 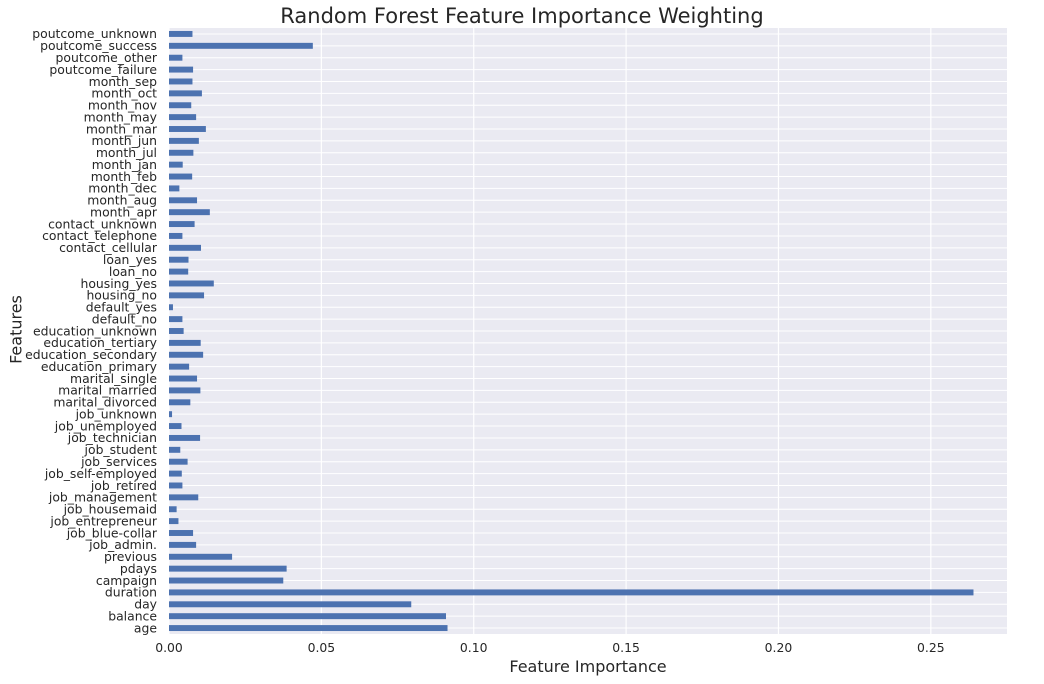 What do you see at coordinates (132, 615) in the screenshot?
I see `y-tick-label: balance` at bounding box center [132, 615].